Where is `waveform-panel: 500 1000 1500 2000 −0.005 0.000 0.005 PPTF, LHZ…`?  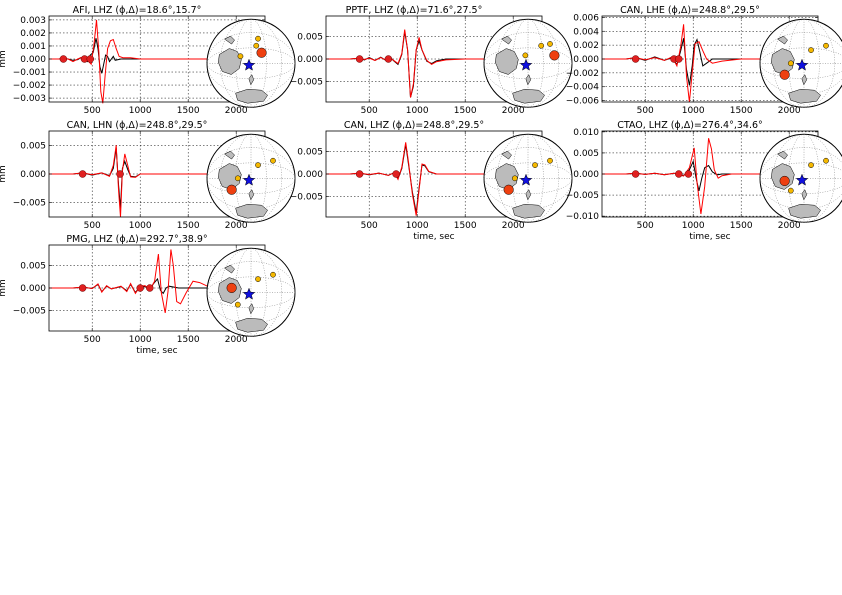 waveform-panel: 500 1000 1500 2000 −0.005 0.000 0.005 PPTF, LHZ… is located at coordinates (431, 60).